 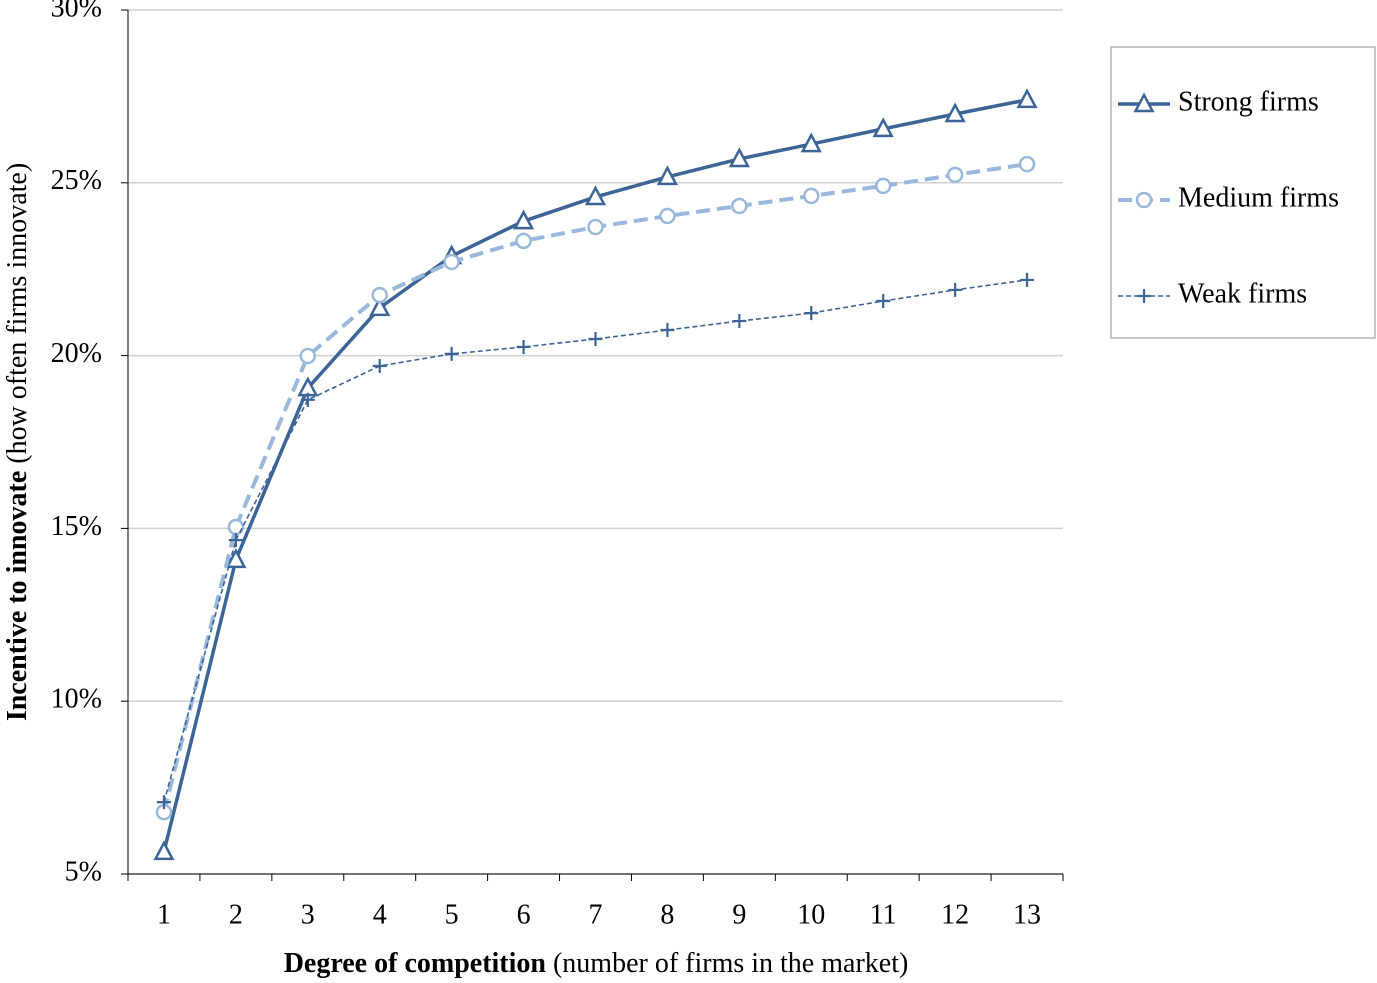 I want to click on y-tick-label: 25%, so click(x=76, y=180).